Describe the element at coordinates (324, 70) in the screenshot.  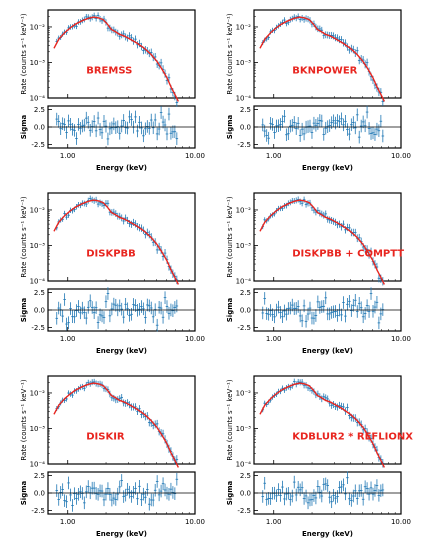
I see `model-label: BKNPOWER` at that location.